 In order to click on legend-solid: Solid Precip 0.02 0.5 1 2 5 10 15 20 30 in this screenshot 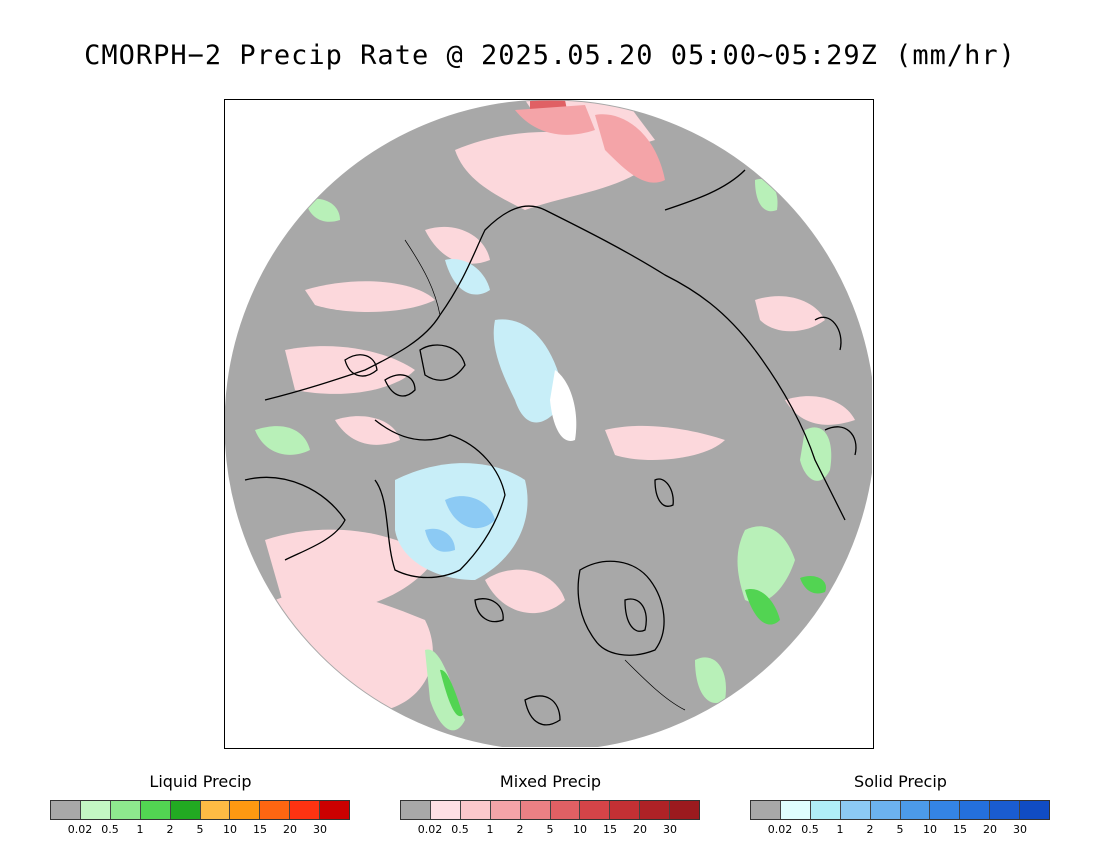, I will do `click(900, 807)`.